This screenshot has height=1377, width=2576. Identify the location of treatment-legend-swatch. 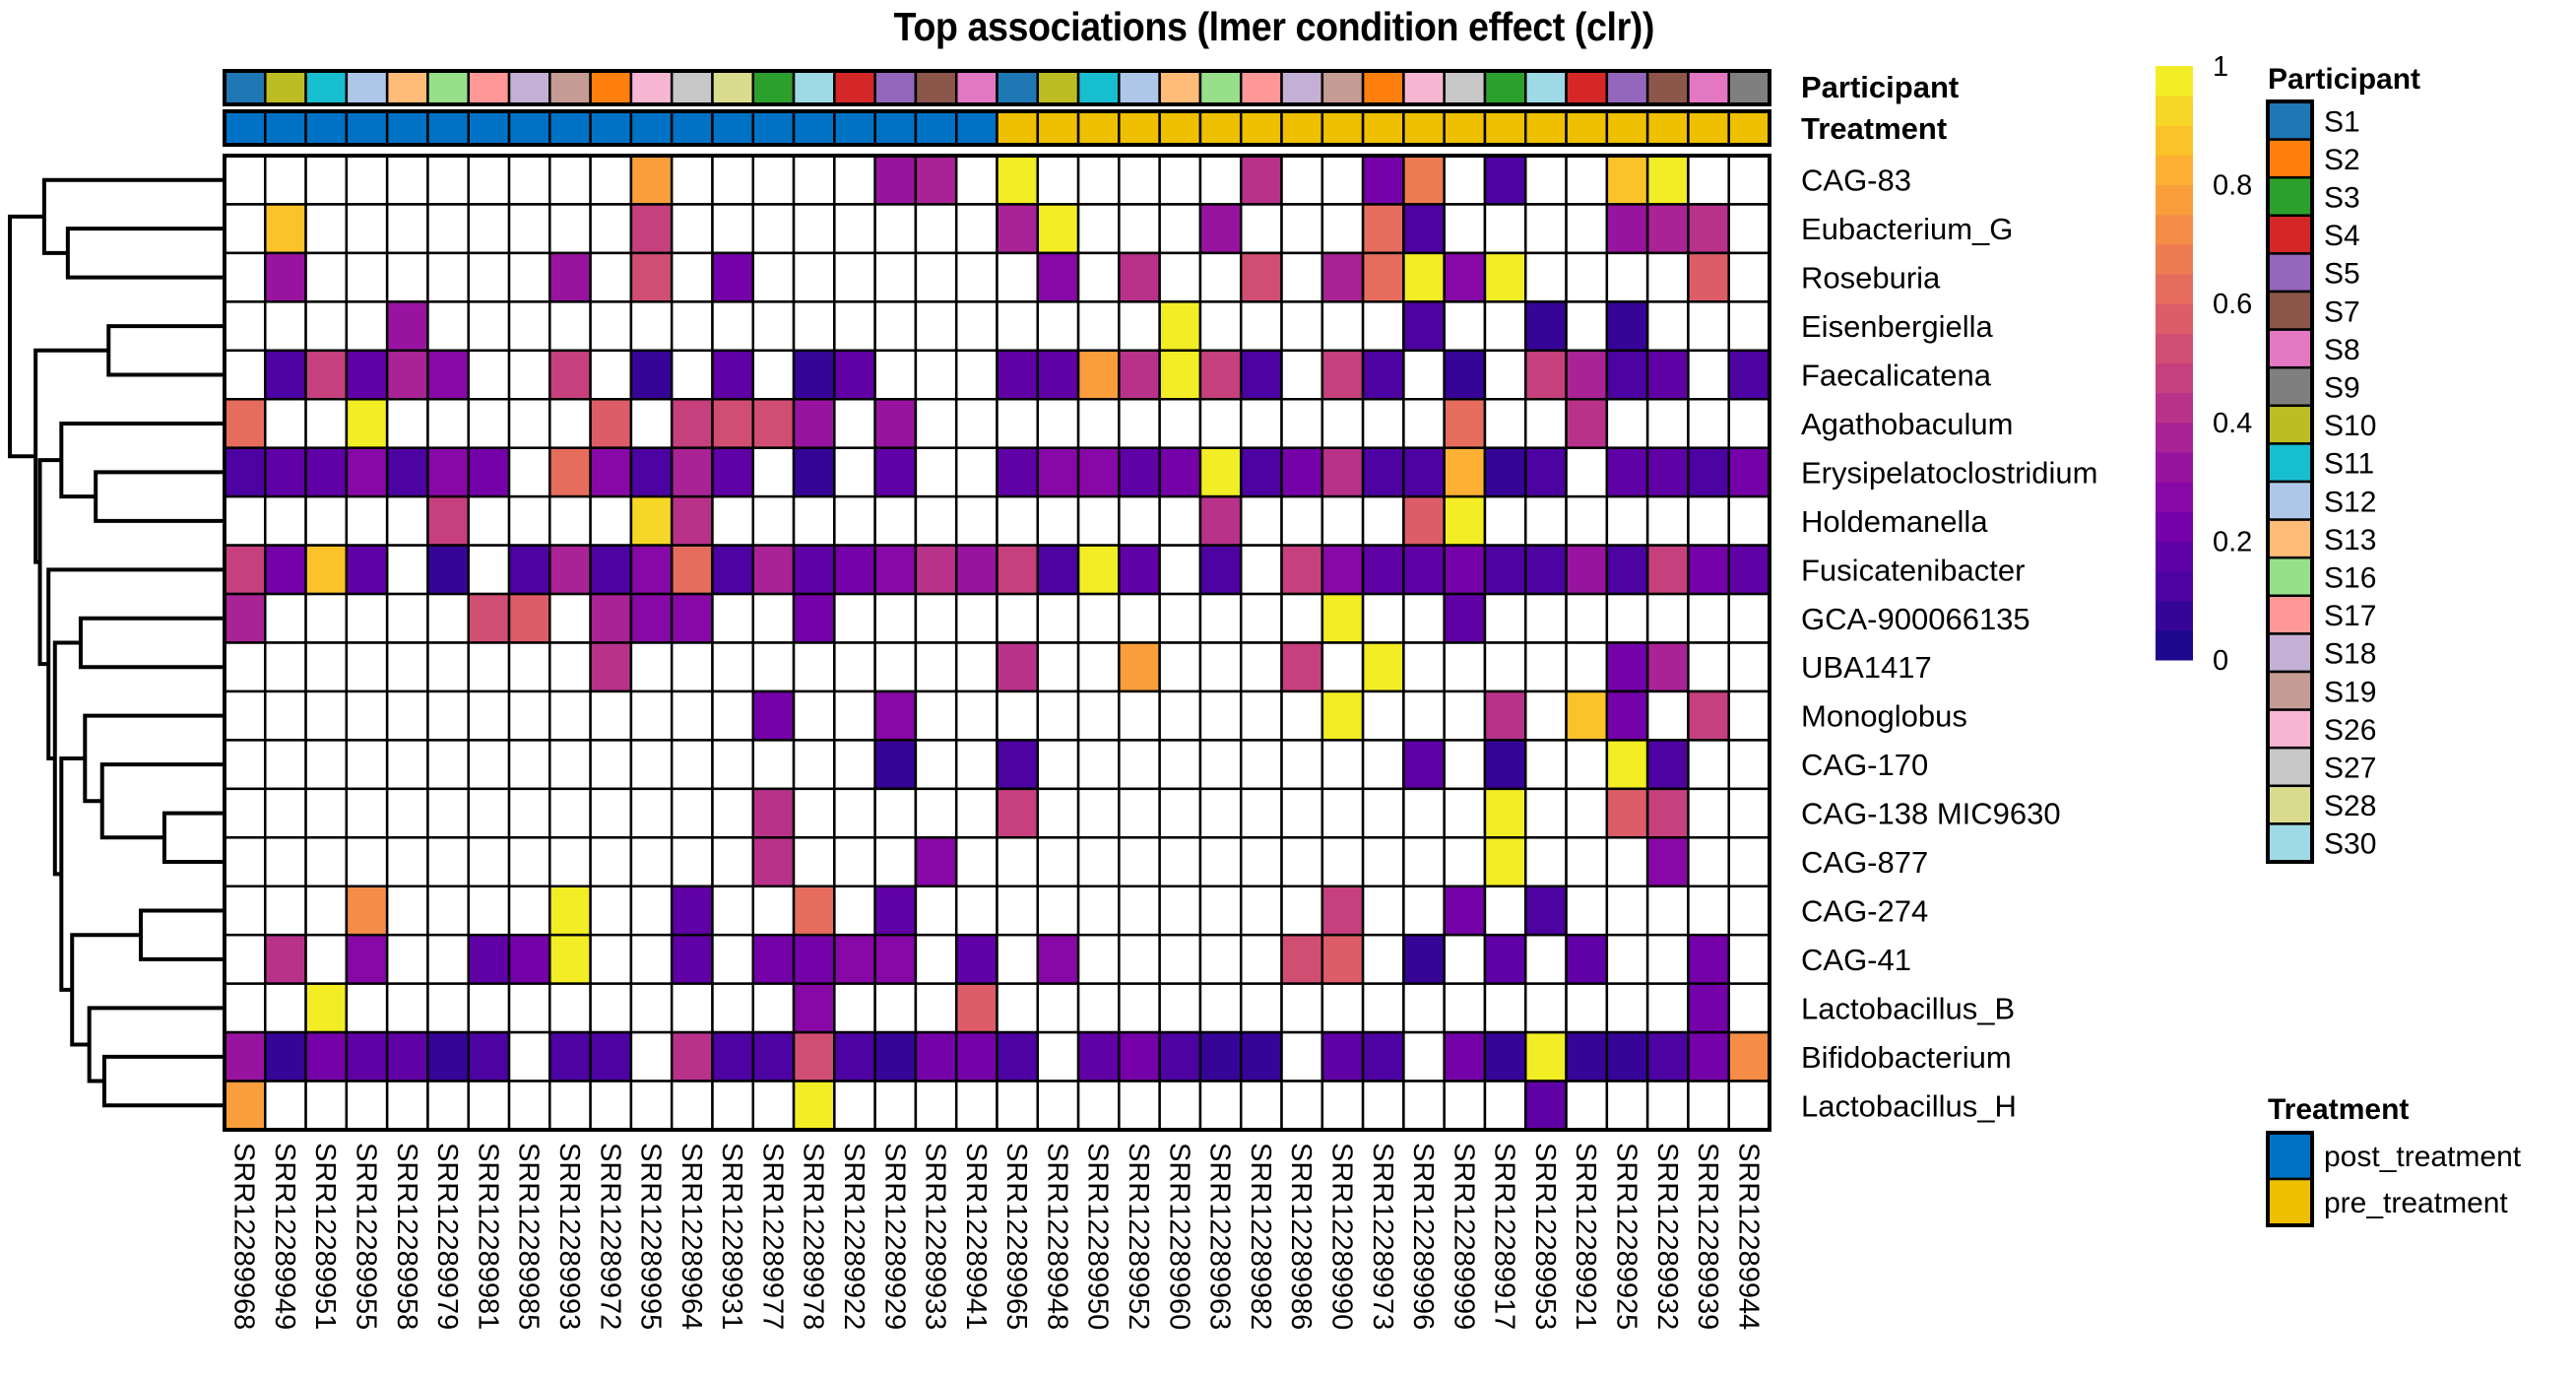
(2290, 1156).